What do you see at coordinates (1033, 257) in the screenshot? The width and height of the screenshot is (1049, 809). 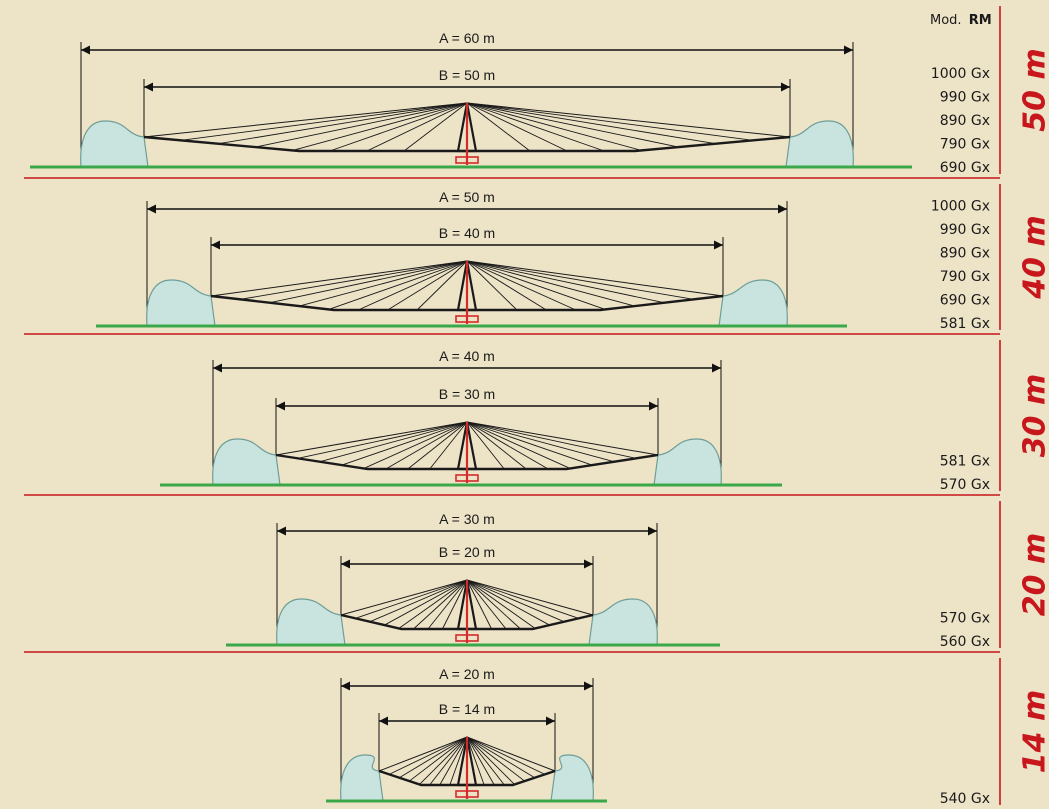 I see `width-label: 40 m` at bounding box center [1033, 257].